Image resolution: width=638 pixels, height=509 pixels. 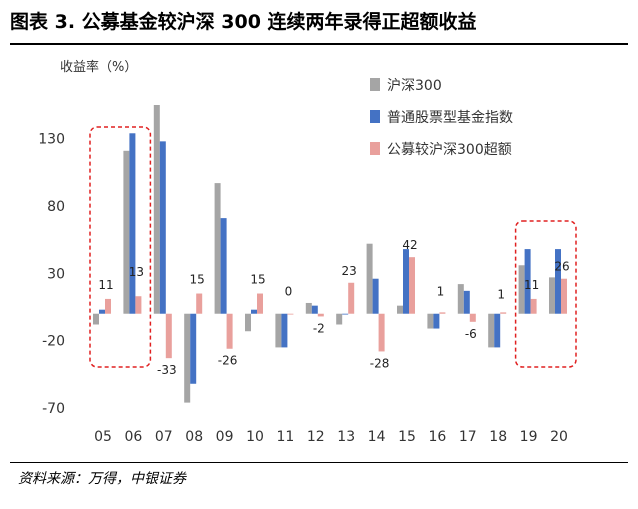 I want to click on x-tick-label: 13, so click(x=346, y=437).